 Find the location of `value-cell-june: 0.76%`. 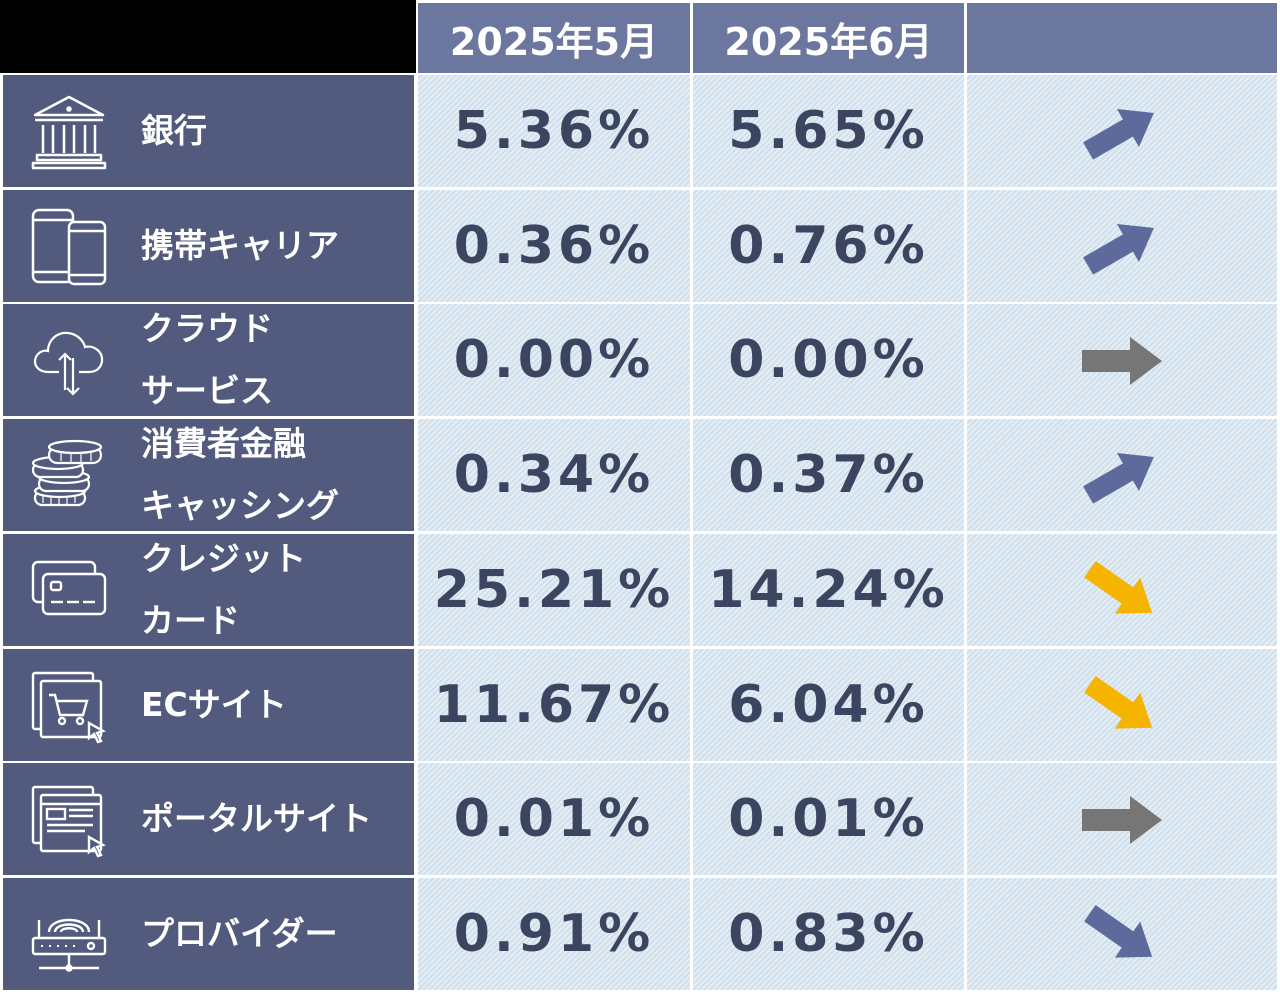

value-cell-june: 0.76% is located at coordinates (828, 246).